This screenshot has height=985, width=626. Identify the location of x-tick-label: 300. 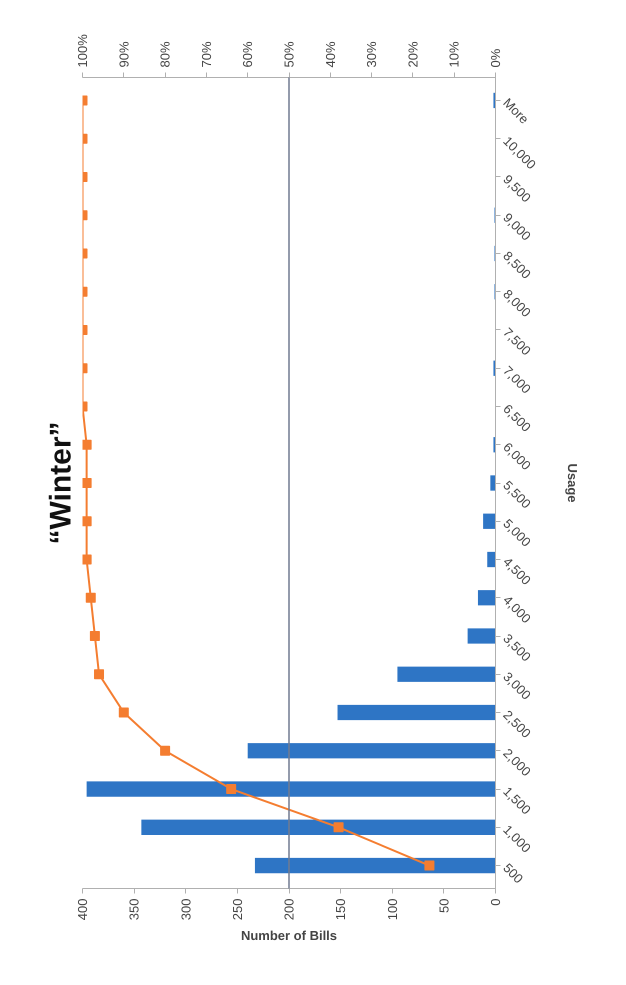
(186, 909).